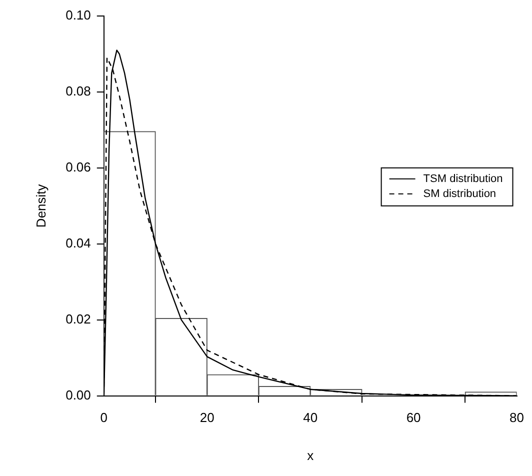 The image size is (532, 476). I want to click on x-tick-label: 20, so click(207, 418).